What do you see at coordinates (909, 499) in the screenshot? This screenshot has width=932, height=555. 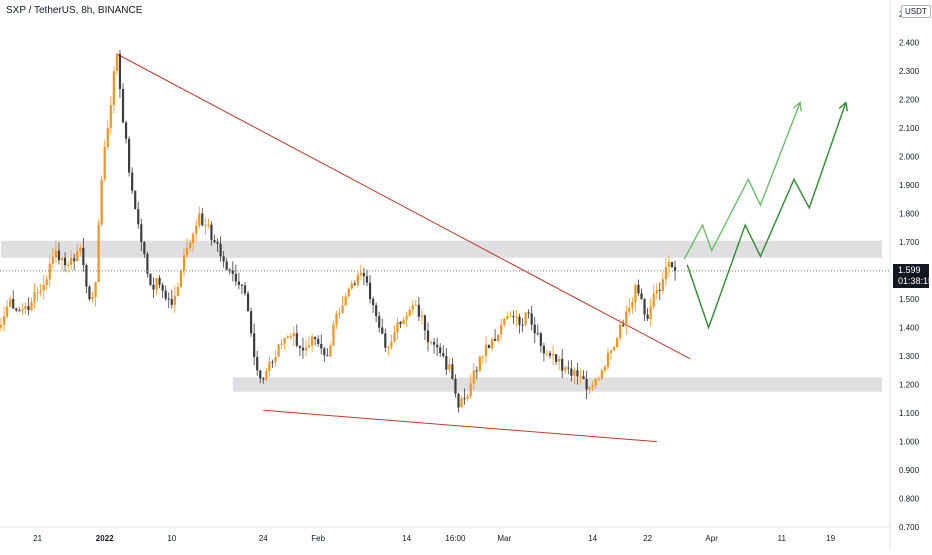 I see `price-tick-label: 0.800` at bounding box center [909, 499].